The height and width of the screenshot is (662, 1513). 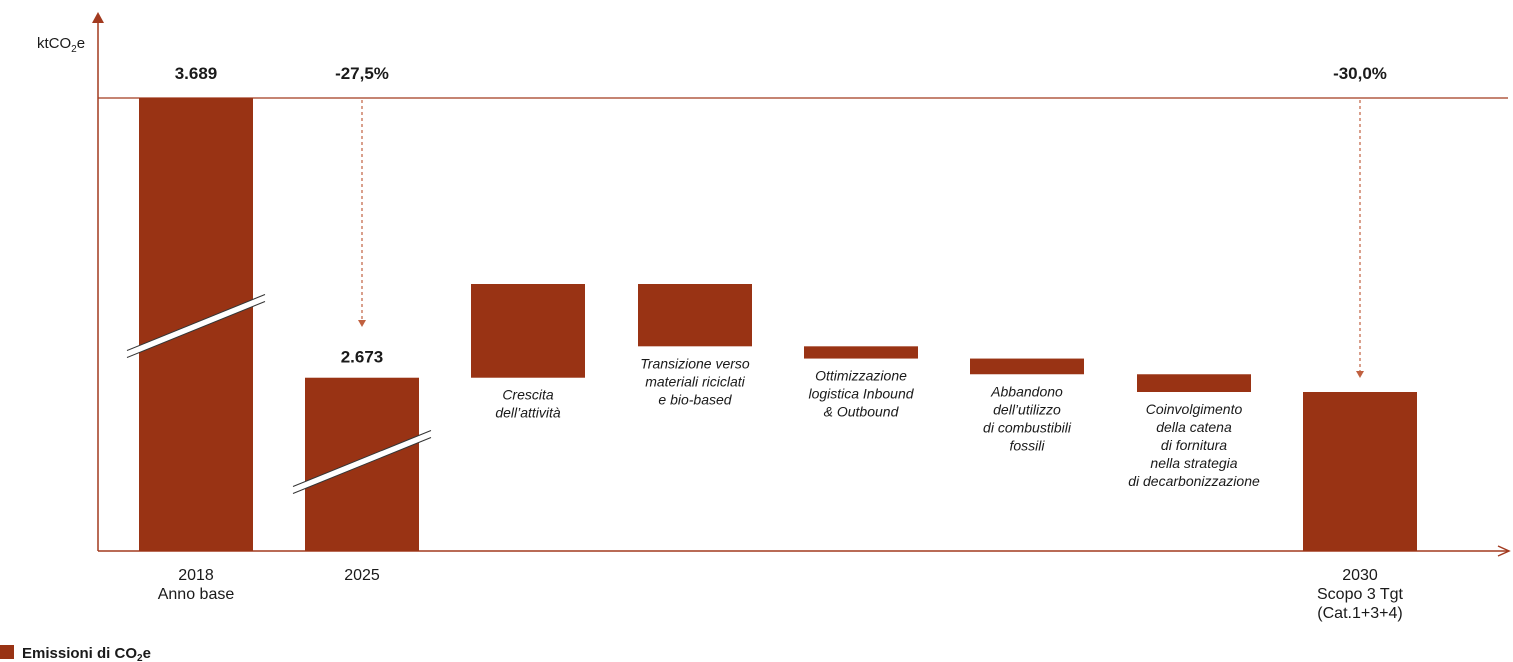 What do you see at coordinates (362, 357) in the screenshot?
I see `value-label: 2.673` at bounding box center [362, 357].